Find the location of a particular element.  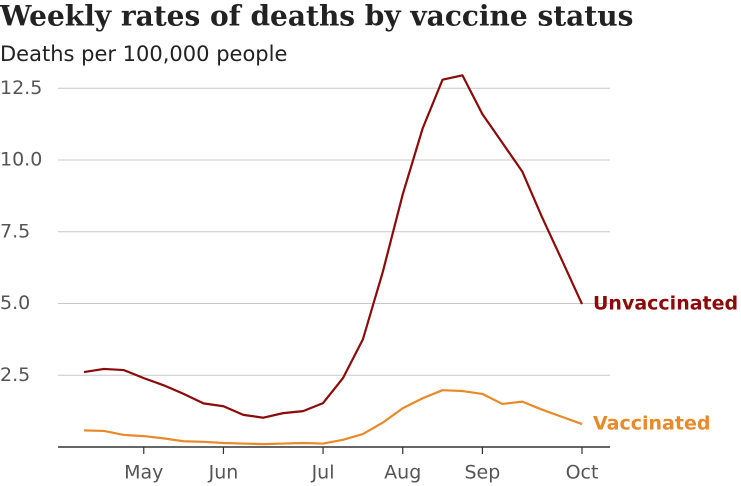

x-tick-label: May is located at coordinates (143, 473).